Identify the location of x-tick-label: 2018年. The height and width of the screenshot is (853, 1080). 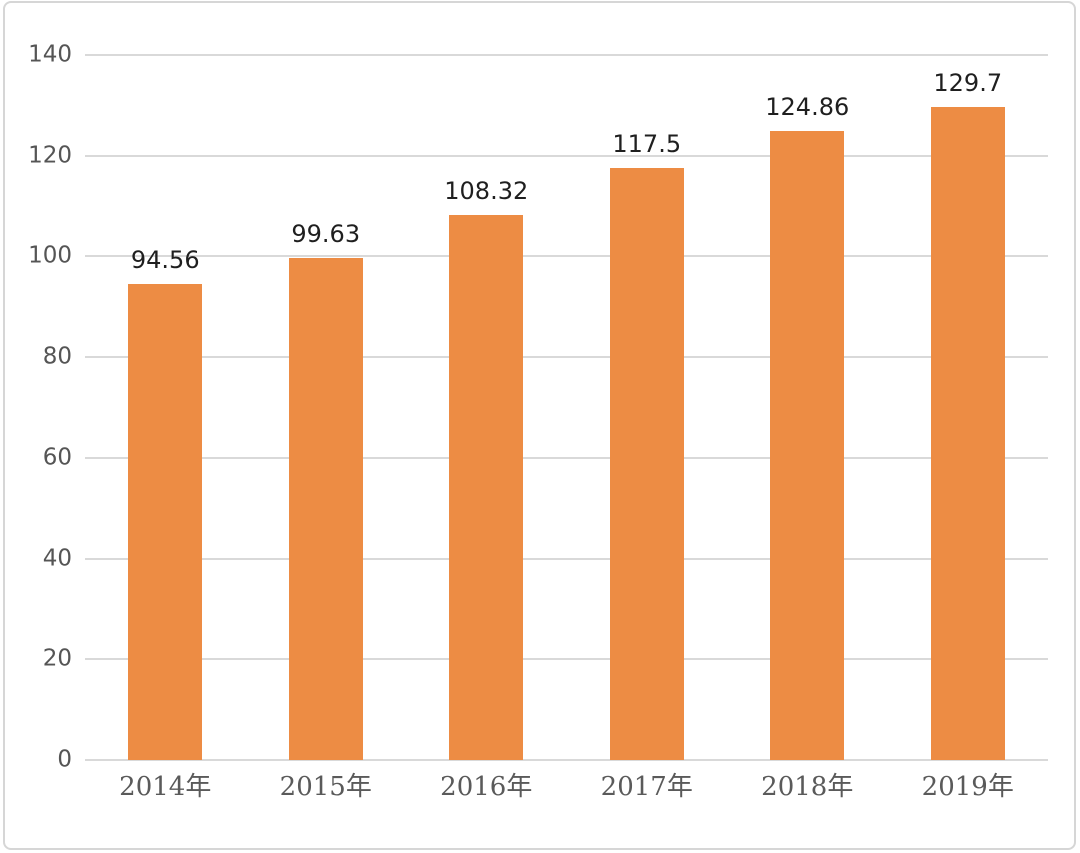
(807, 787).